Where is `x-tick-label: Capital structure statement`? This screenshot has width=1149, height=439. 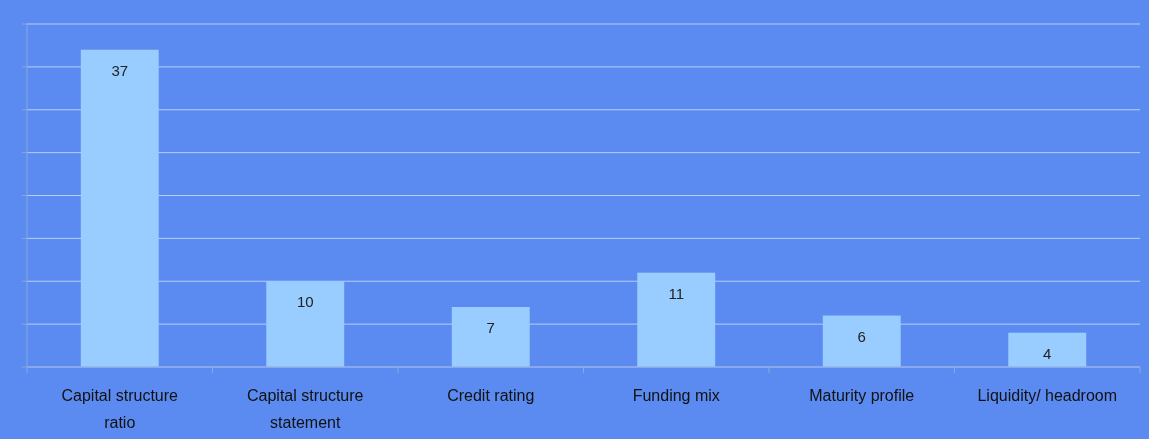 x-tick-label: Capital structure statement is located at coordinates (305, 409).